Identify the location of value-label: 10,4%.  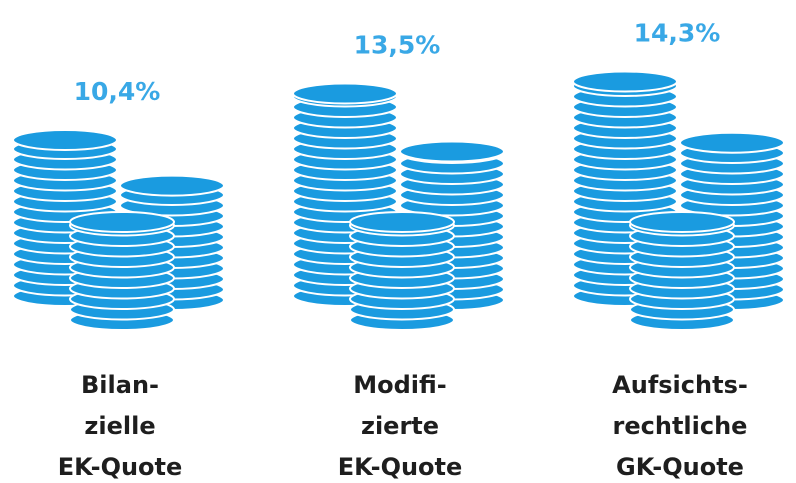
(117, 91).